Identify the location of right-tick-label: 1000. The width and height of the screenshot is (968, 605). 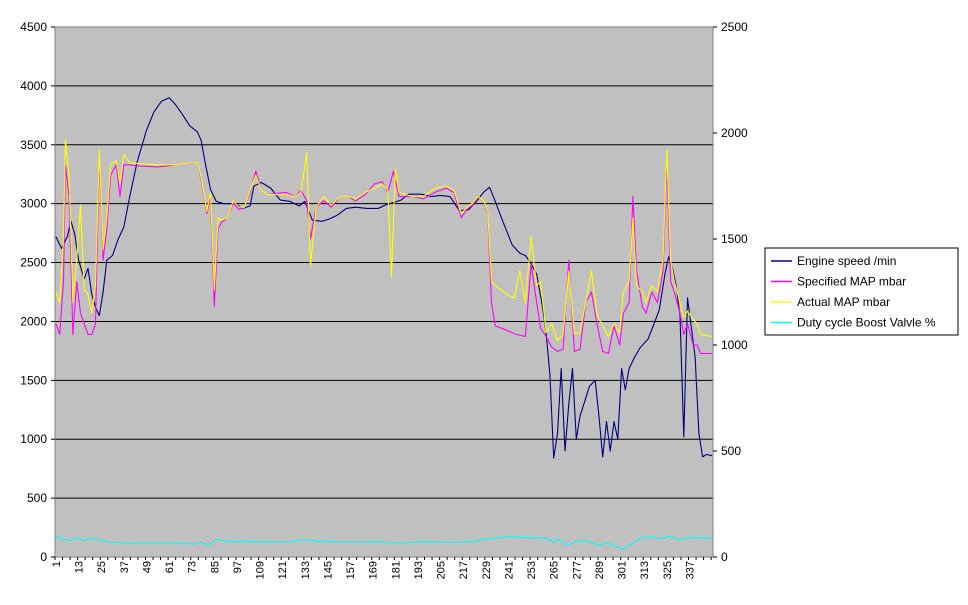
(734, 345).